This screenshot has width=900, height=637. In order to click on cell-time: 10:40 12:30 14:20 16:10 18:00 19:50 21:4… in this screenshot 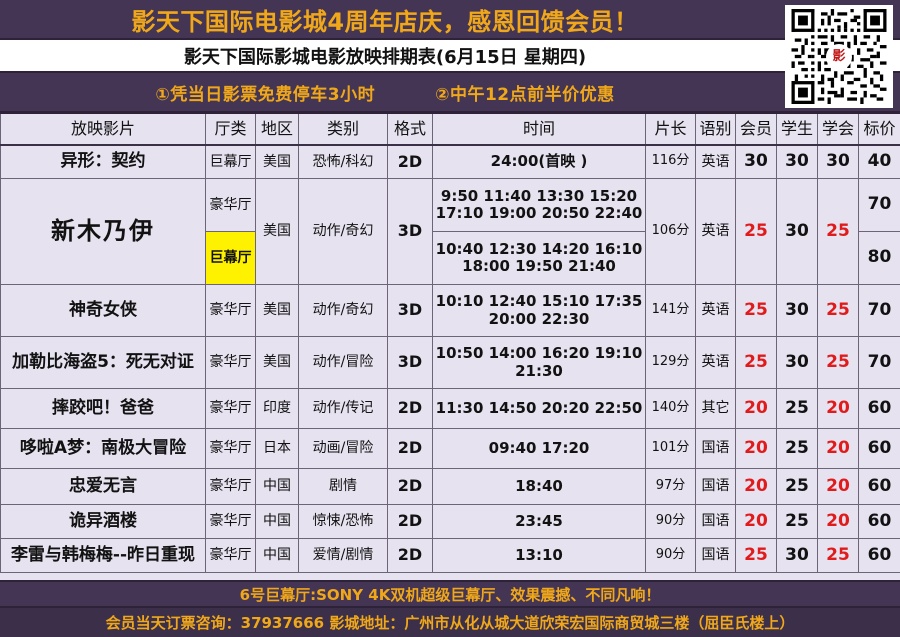, I will do `click(539, 258)`.